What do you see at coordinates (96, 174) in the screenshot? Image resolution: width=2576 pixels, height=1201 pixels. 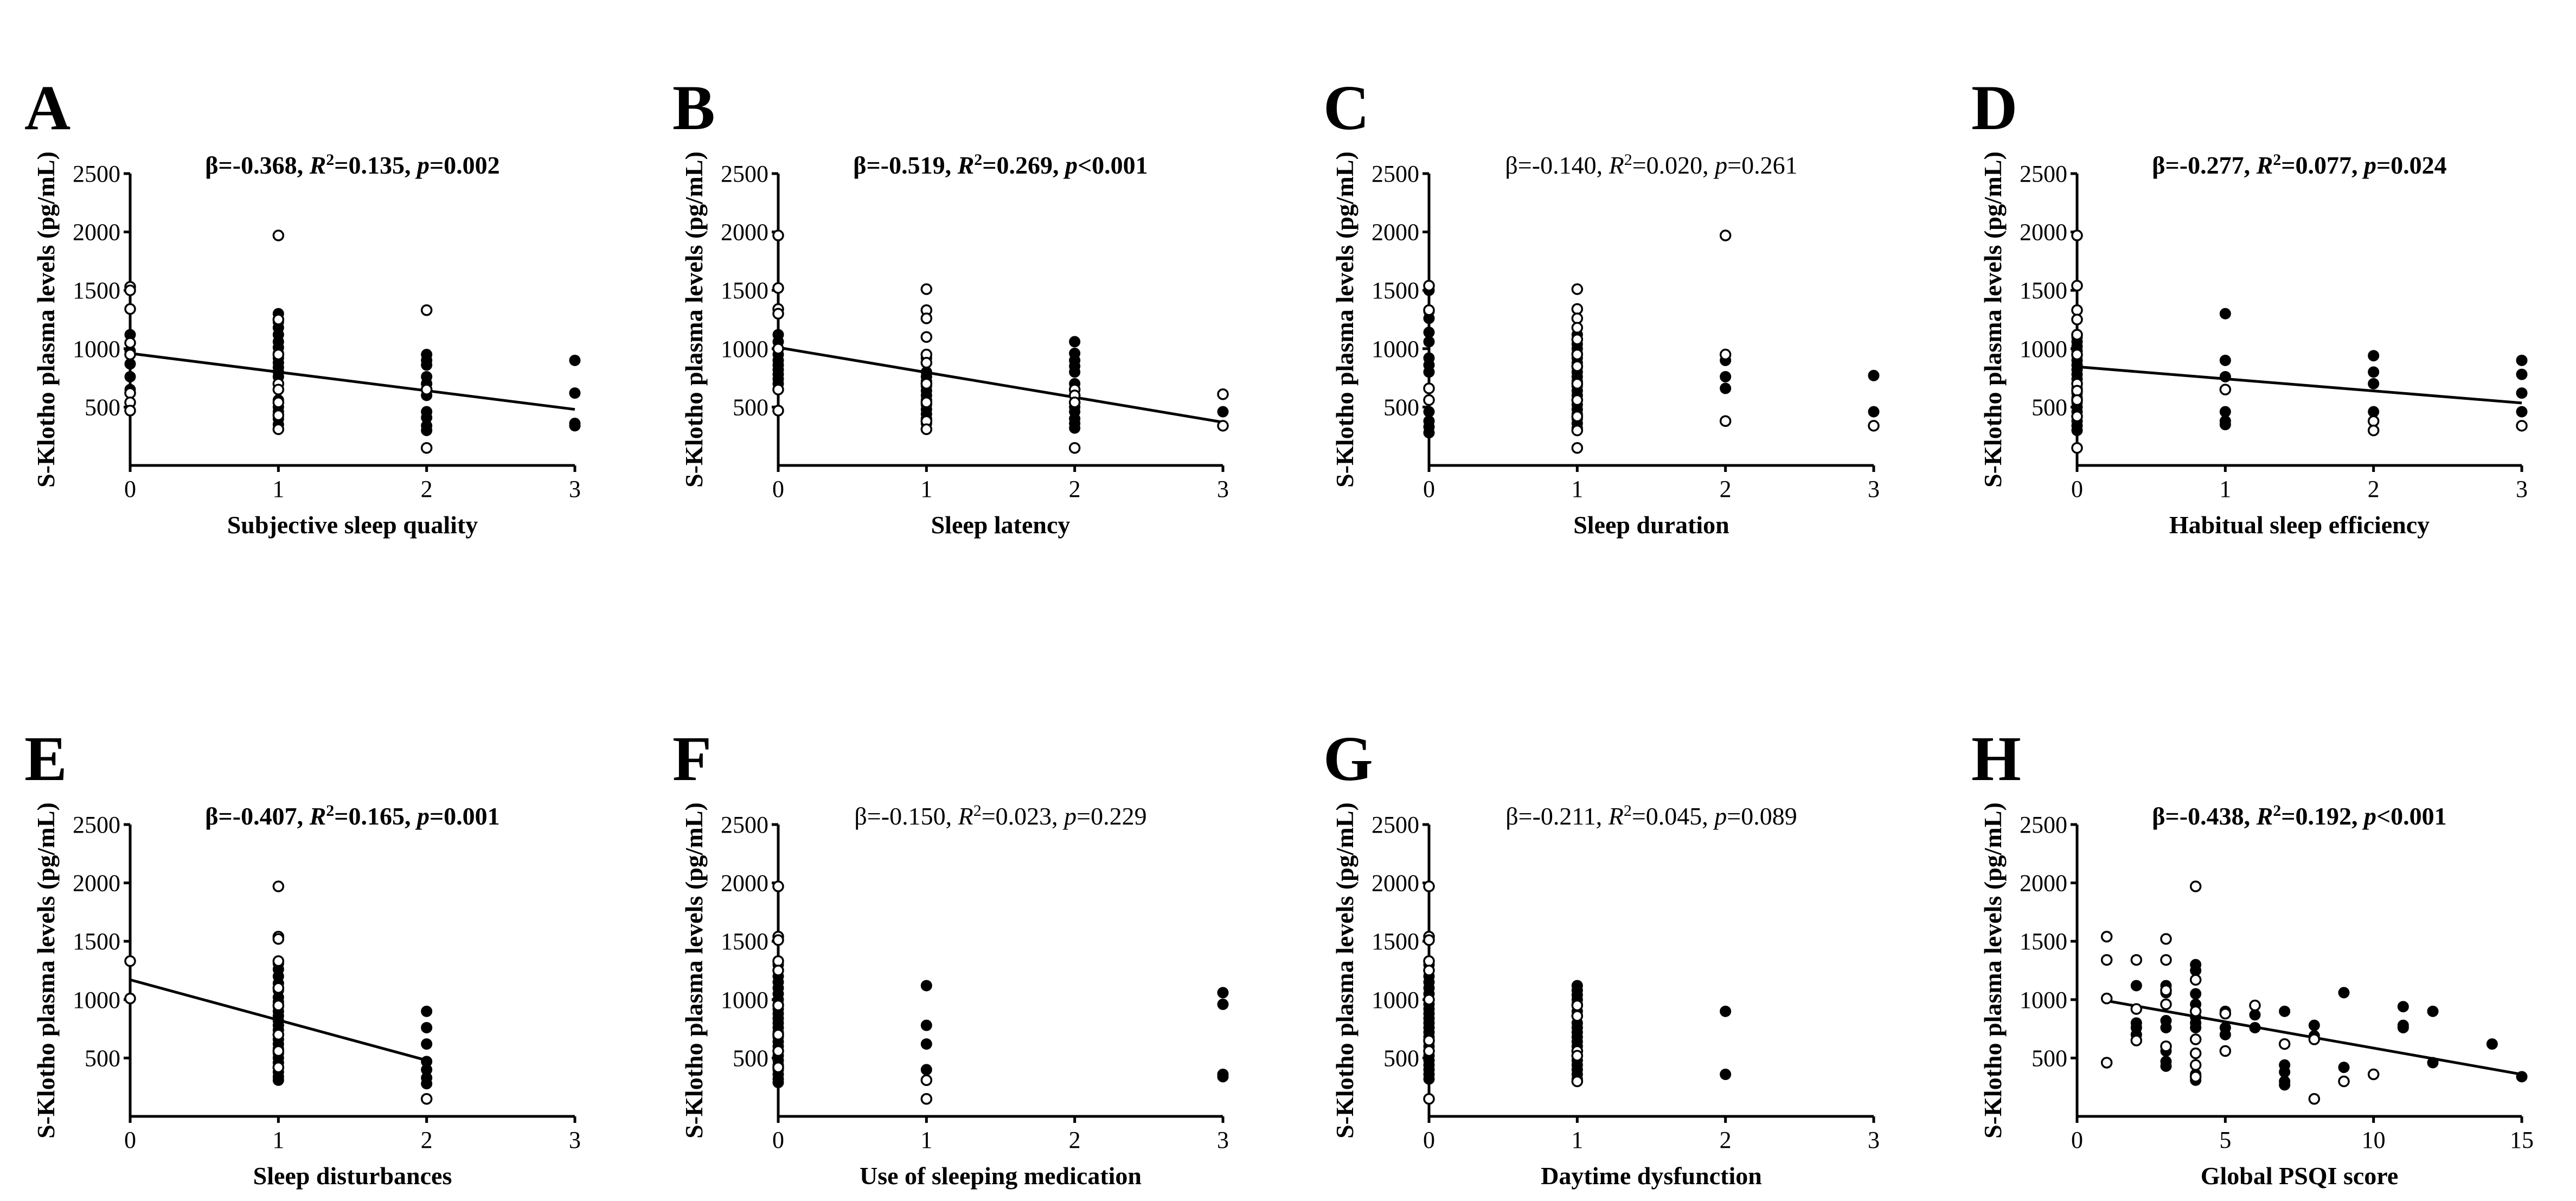 I see `y-tick-label-a-2500: 2500` at bounding box center [96, 174].